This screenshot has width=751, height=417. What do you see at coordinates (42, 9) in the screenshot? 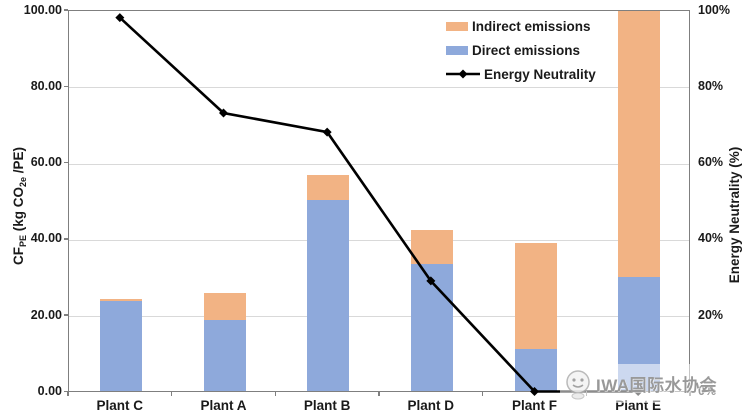
I see `left-axis-tick-label: 100.00` at bounding box center [42, 9].